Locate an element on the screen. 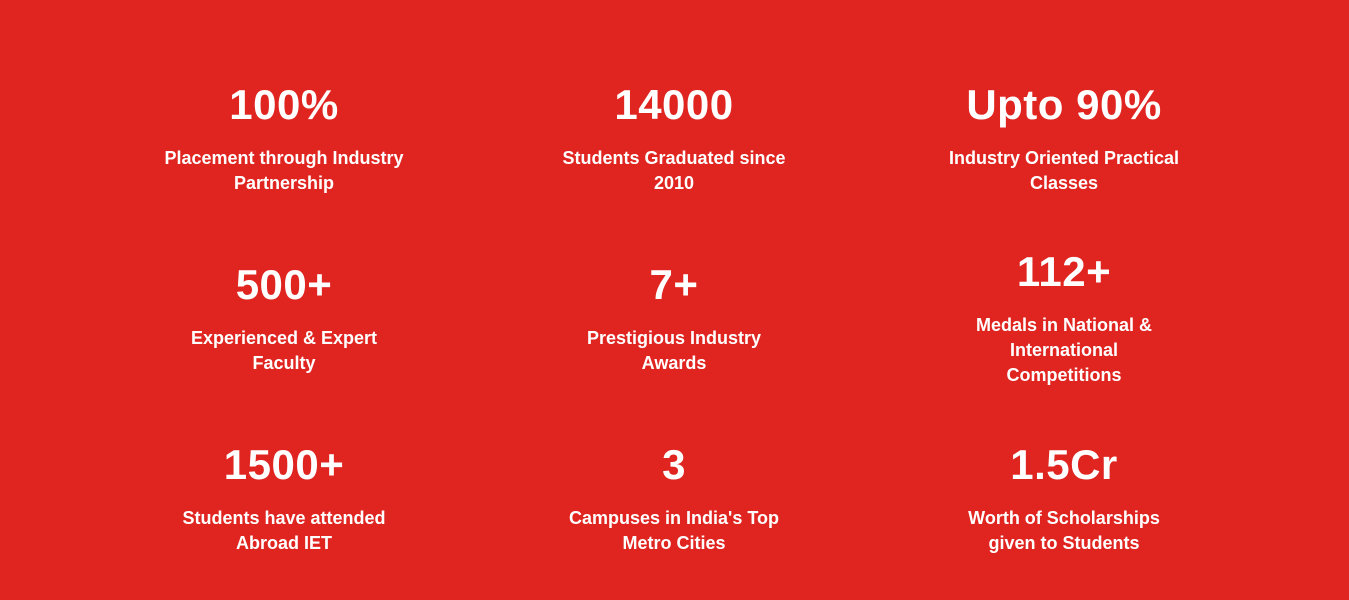  stat-value: 1.5Cr is located at coordinates (1064, 464).